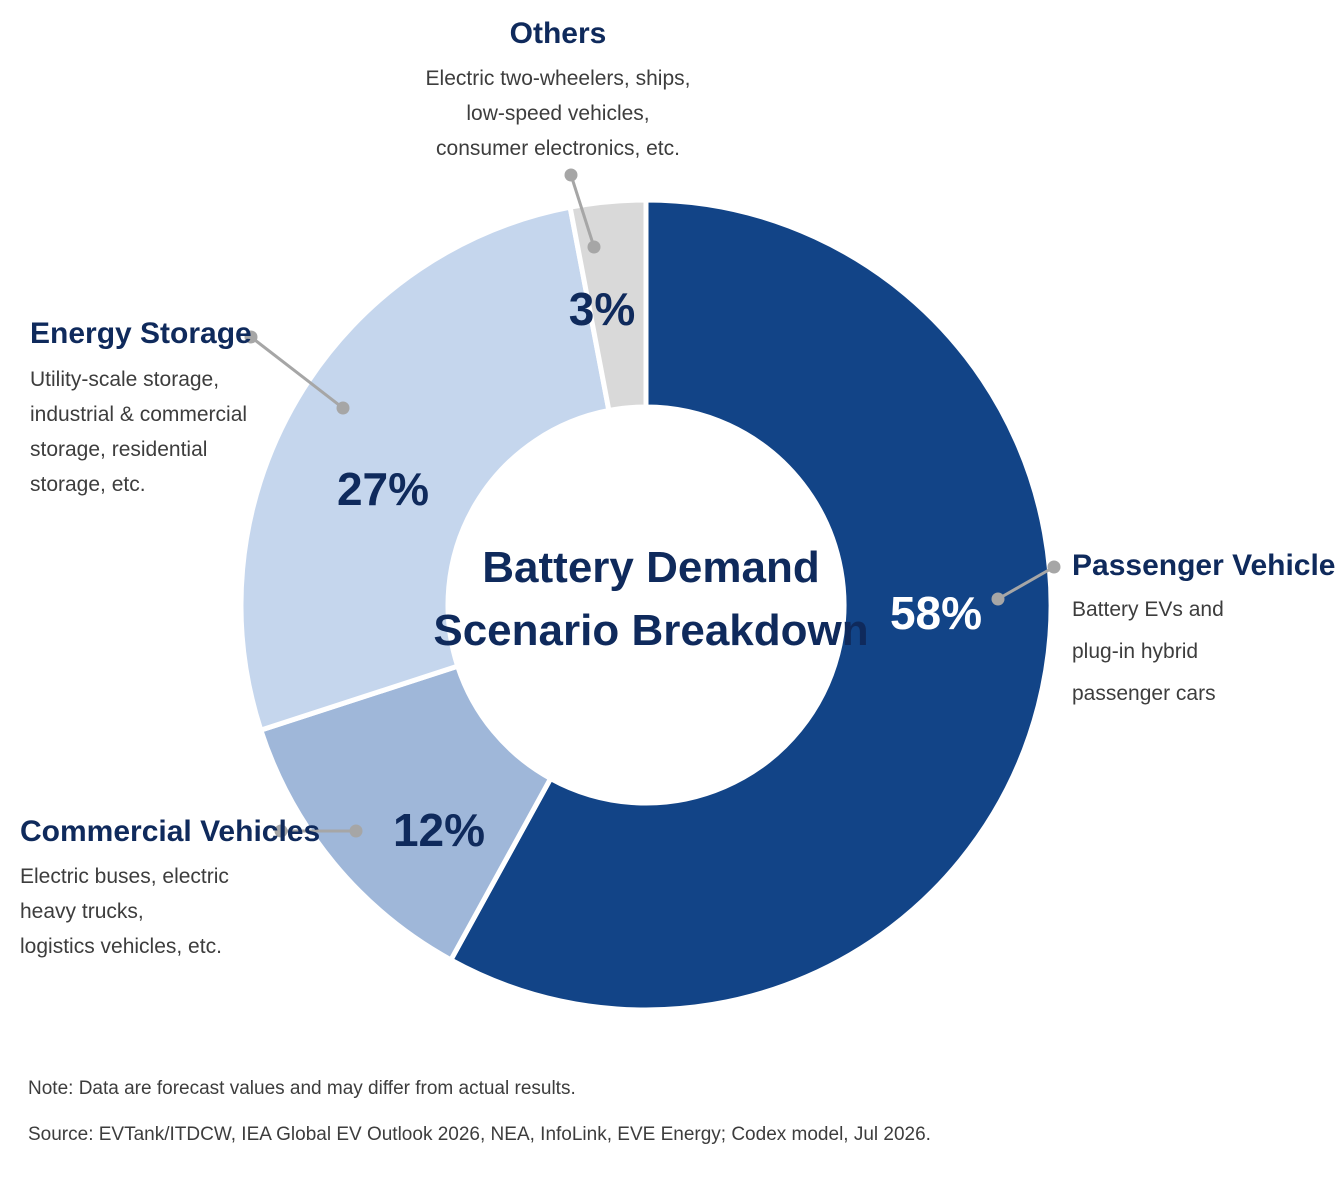  I want to click on category-title-passenger: Passenger Vehicles (EV), so click(1203, 565).